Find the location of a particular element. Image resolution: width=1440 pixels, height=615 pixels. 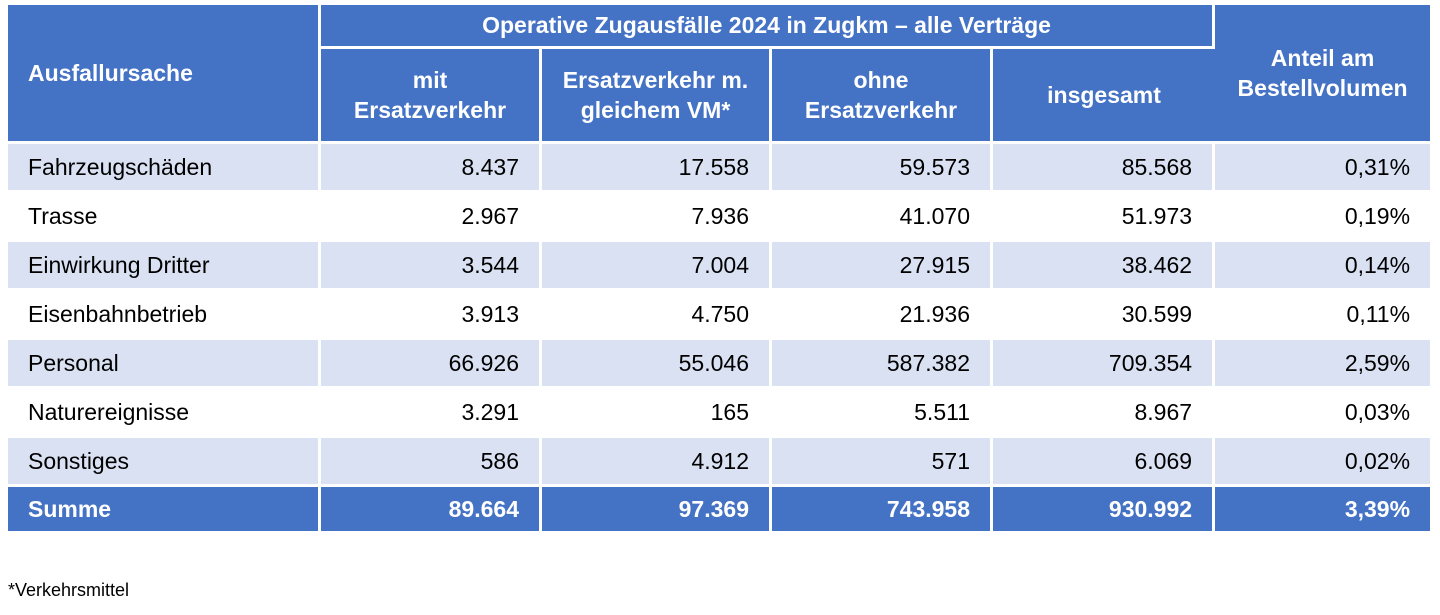

sum-gleich: 97.369 is located at coordinates (657, 510).